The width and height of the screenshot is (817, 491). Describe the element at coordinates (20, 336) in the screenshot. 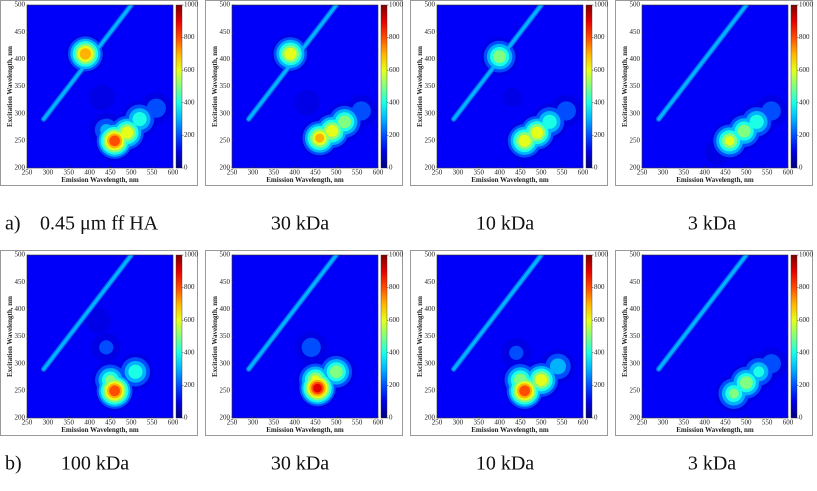

I see `y-tick-label: 350` at that location.